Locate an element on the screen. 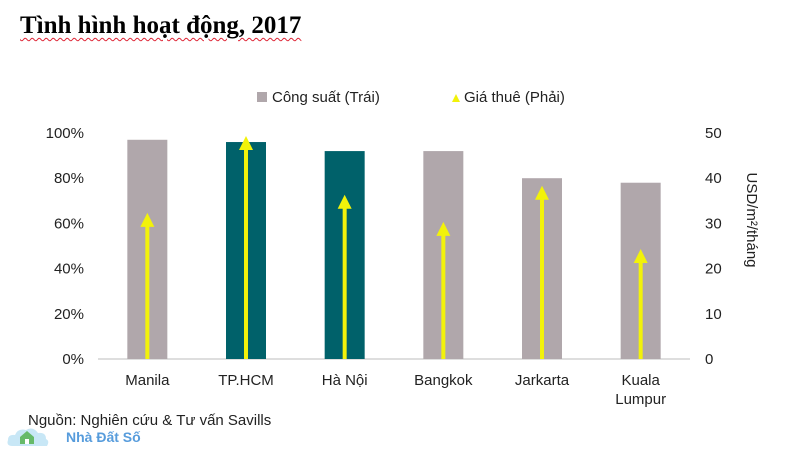  y-left-tick-label: 0% is located at coordinates (73, 359).